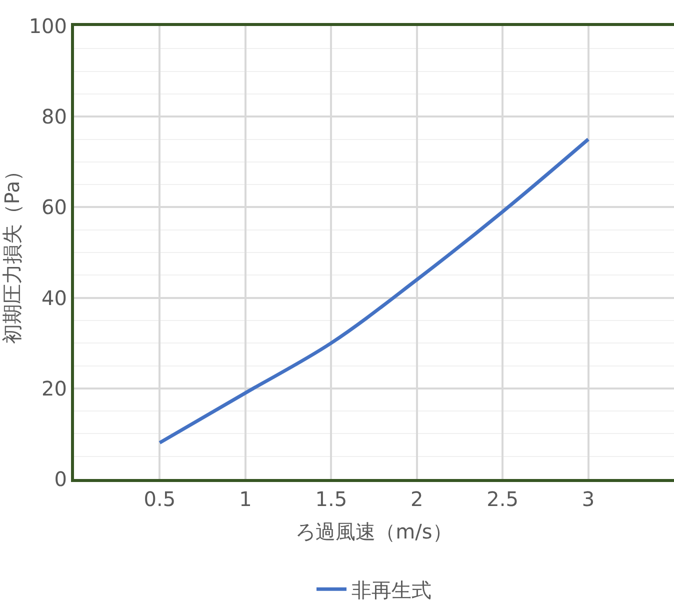 The width and height of the screenshot is (674, 609). What do you see at coordinates (54, 207) in the screenshot?
I see `y-tick-label: 60` at bounding box center [54, 207].